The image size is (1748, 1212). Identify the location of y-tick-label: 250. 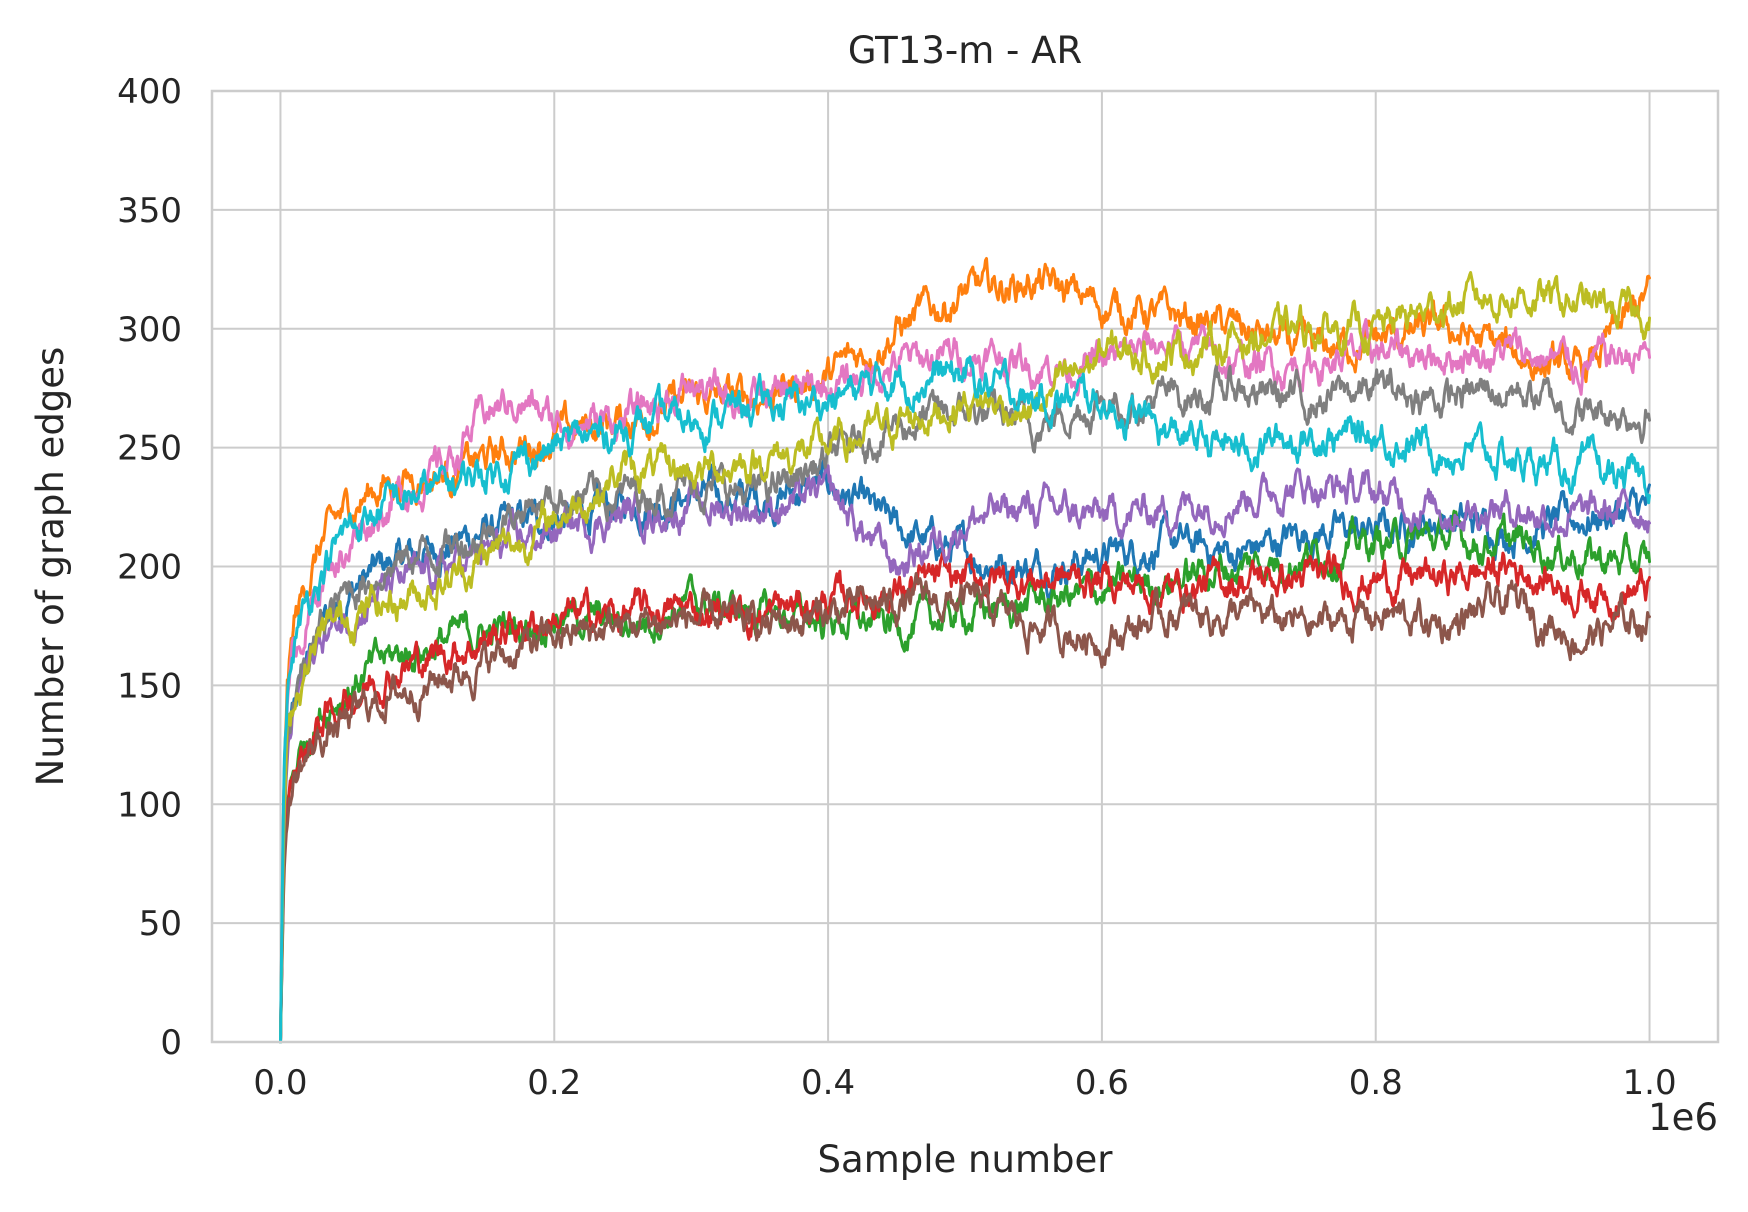
(149, 449).